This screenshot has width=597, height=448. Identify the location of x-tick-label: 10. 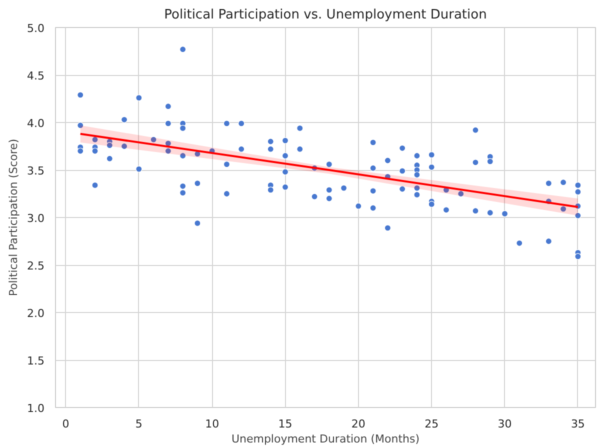
(212, 424).